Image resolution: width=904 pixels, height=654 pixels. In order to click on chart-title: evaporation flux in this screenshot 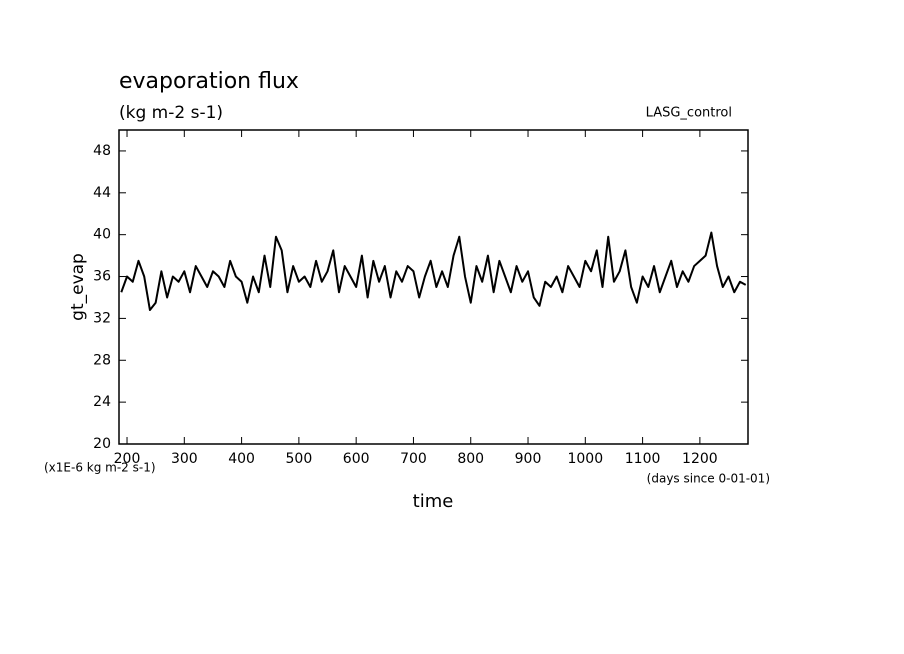, I will do `click(209, 81)`.